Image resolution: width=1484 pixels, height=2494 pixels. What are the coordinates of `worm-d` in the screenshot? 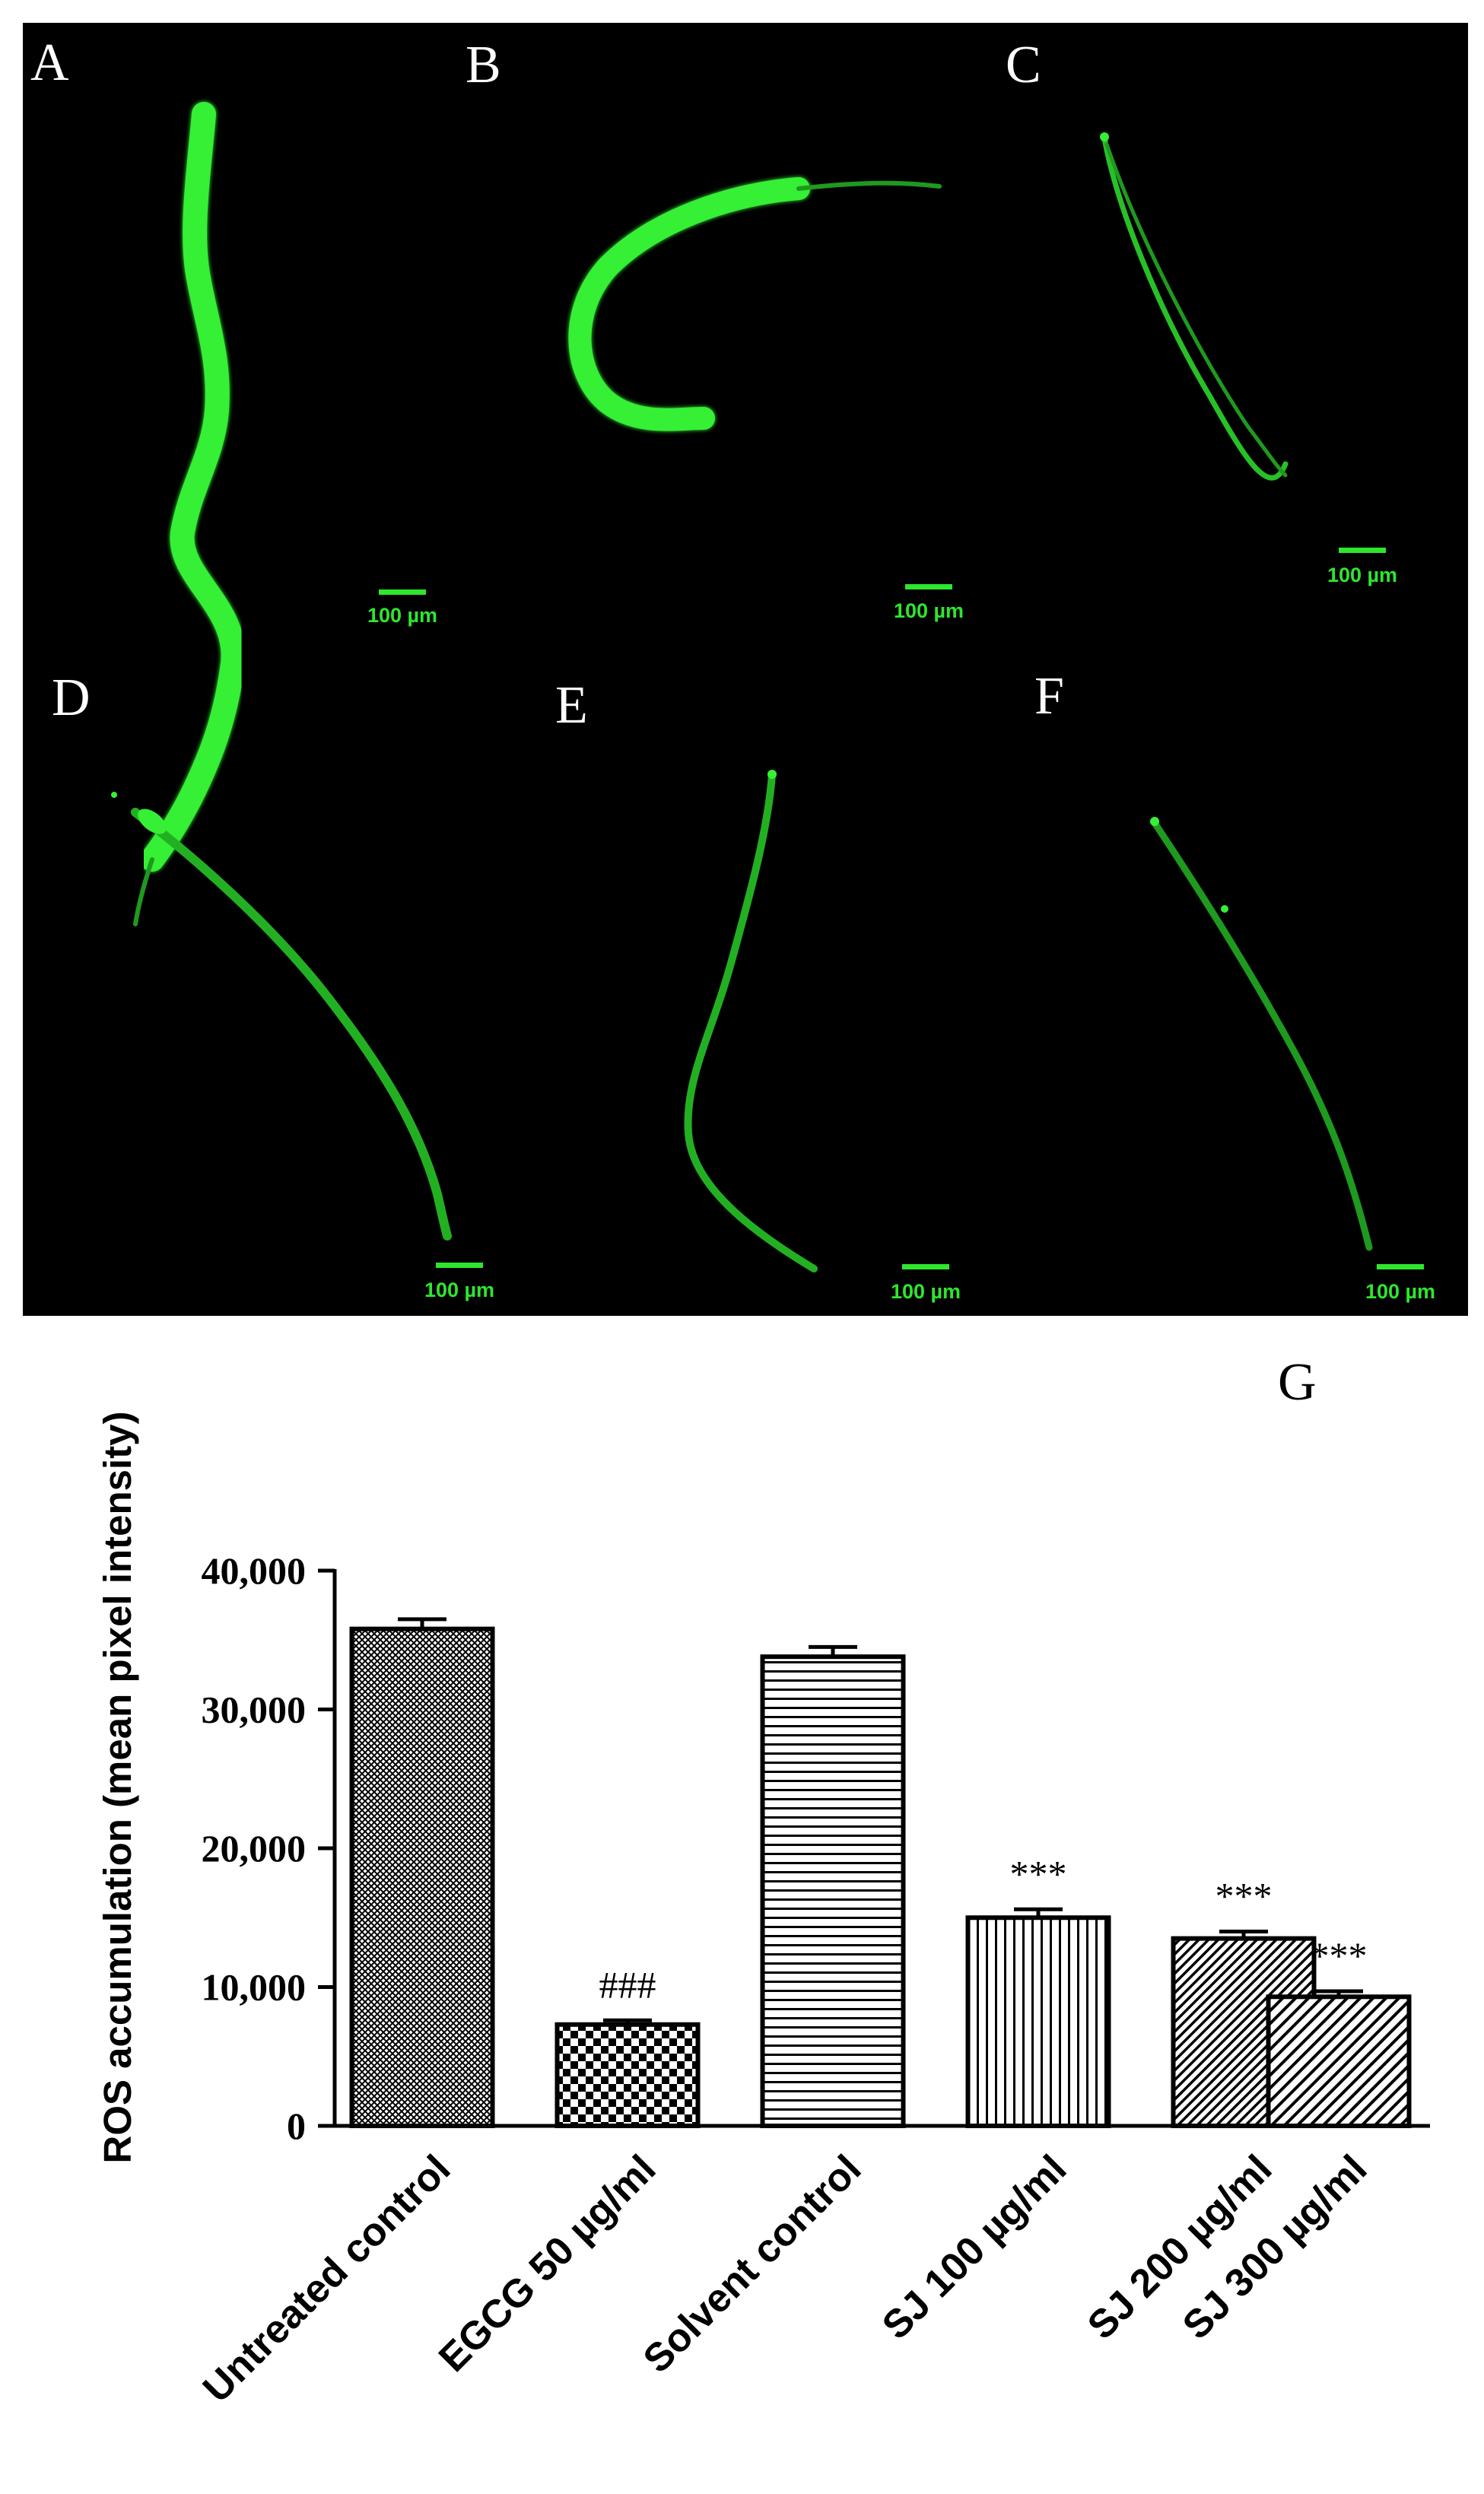 It's located at (291, 1024).